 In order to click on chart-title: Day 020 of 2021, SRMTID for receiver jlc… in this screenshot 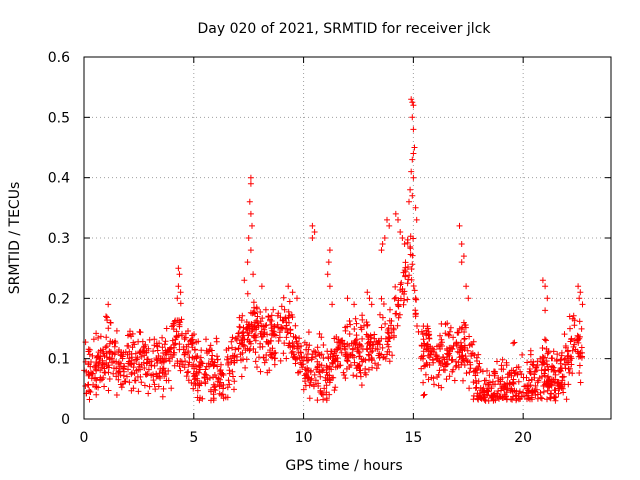, I will do `click(345, 29)`.